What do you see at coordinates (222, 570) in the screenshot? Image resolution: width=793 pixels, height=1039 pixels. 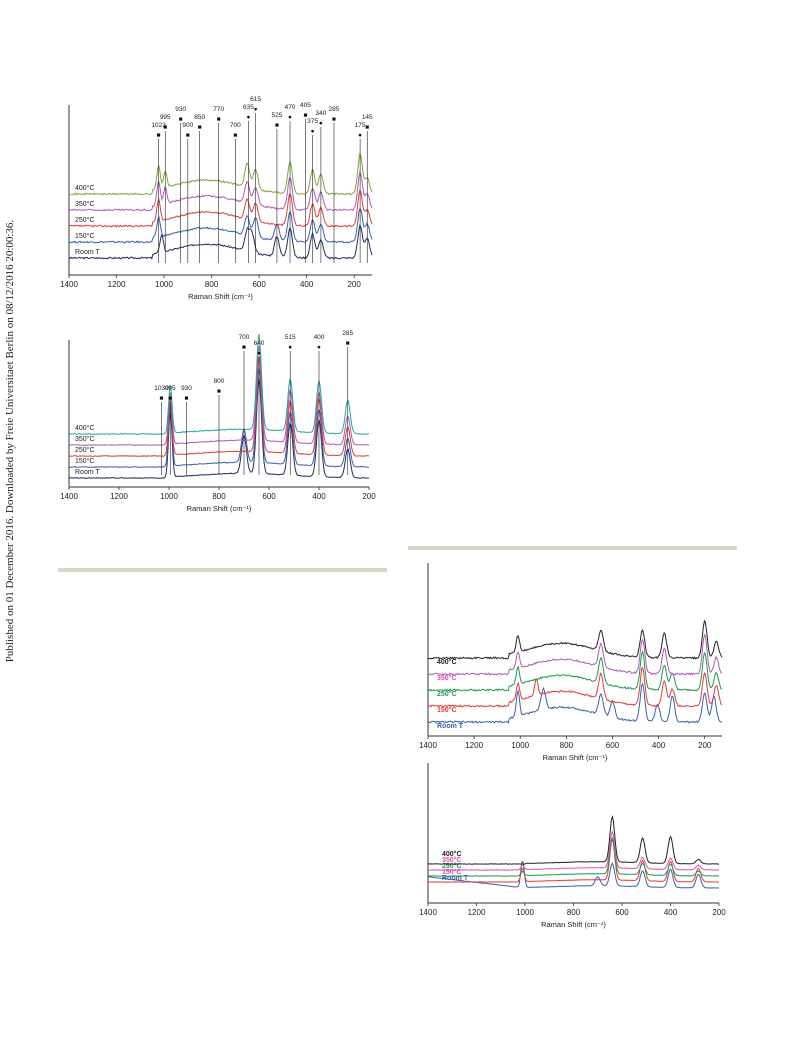 I see `divider-left` at bounding box center [222, 570].